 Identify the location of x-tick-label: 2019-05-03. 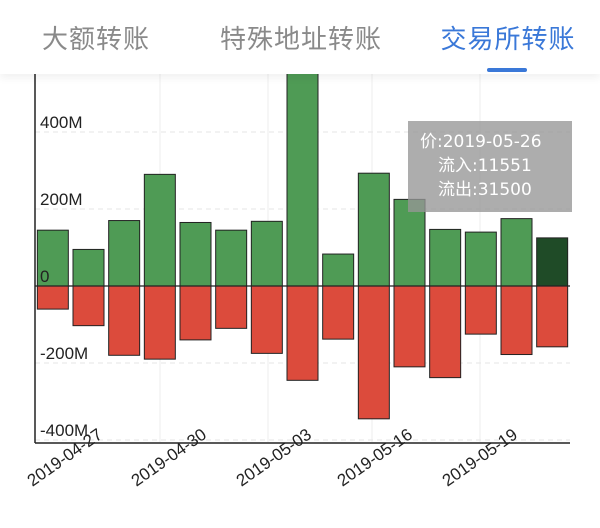
(274, 457).